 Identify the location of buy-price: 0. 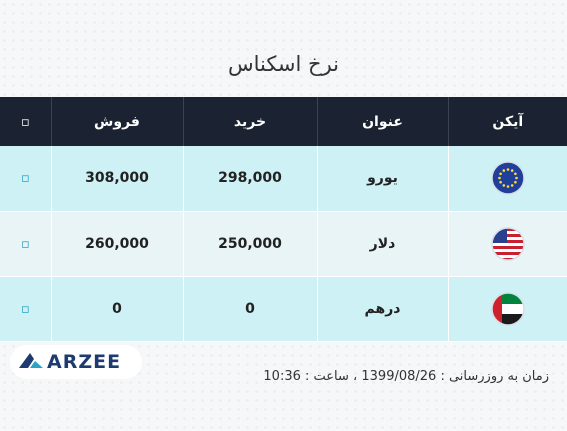
(249, 309).